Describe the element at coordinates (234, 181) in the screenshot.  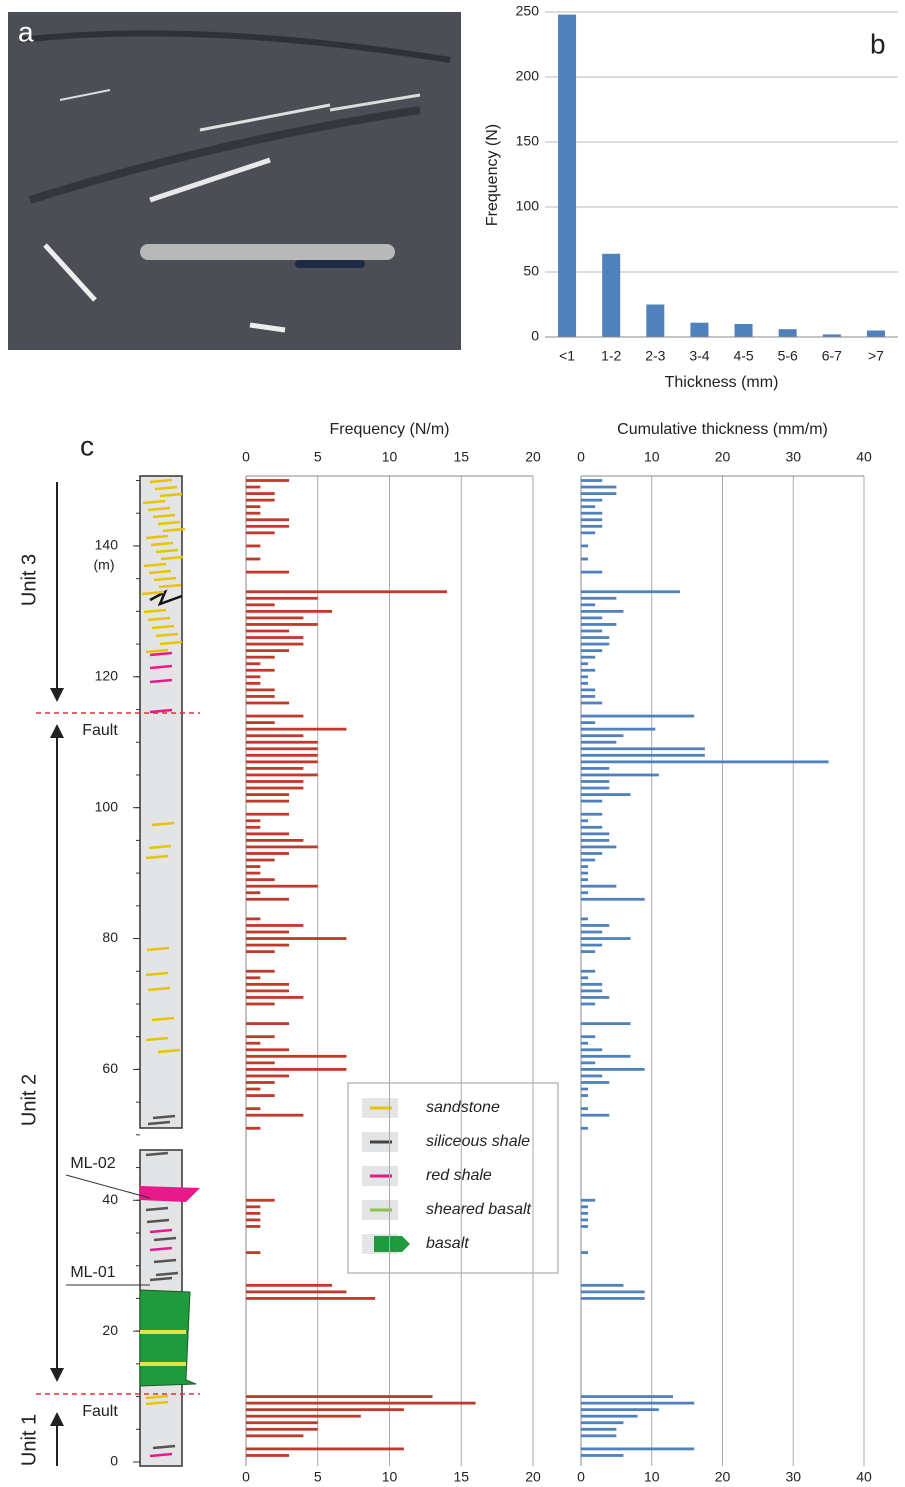
I see `photo: a` at that location.